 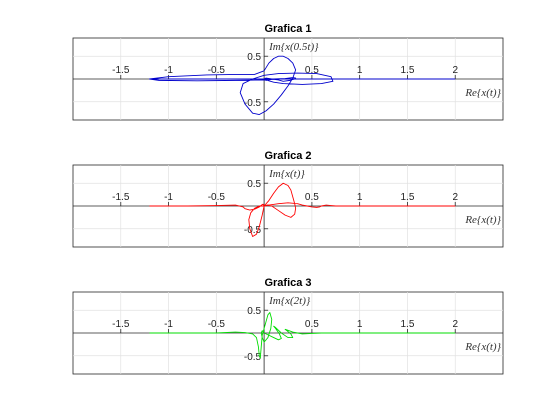 What do you see at coordinates (287, 156) in the screenshot?
I see `chart-title-2: Grafica 2` at bounding box center [287, 156].